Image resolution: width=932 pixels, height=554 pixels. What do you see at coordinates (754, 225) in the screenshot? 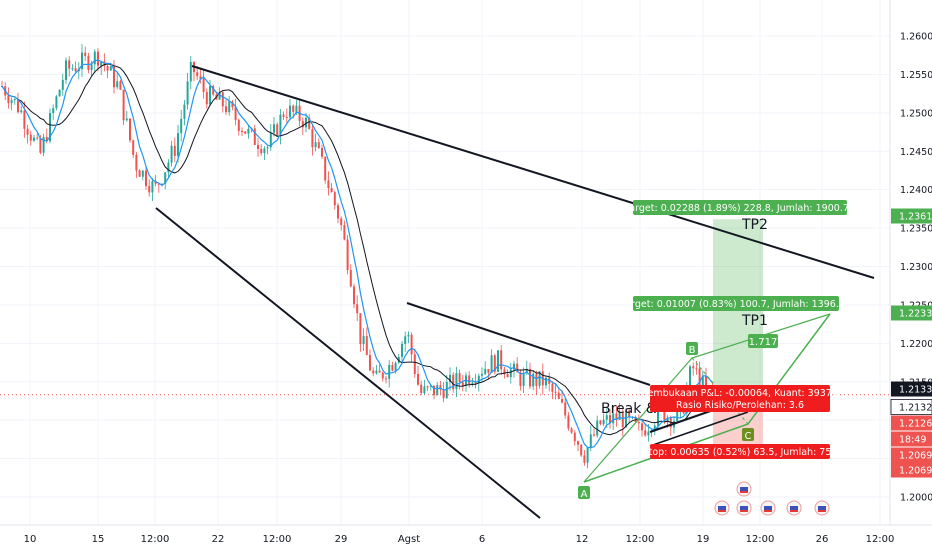
I see `tp2-label: TP2` at bounding box center [754, 225].